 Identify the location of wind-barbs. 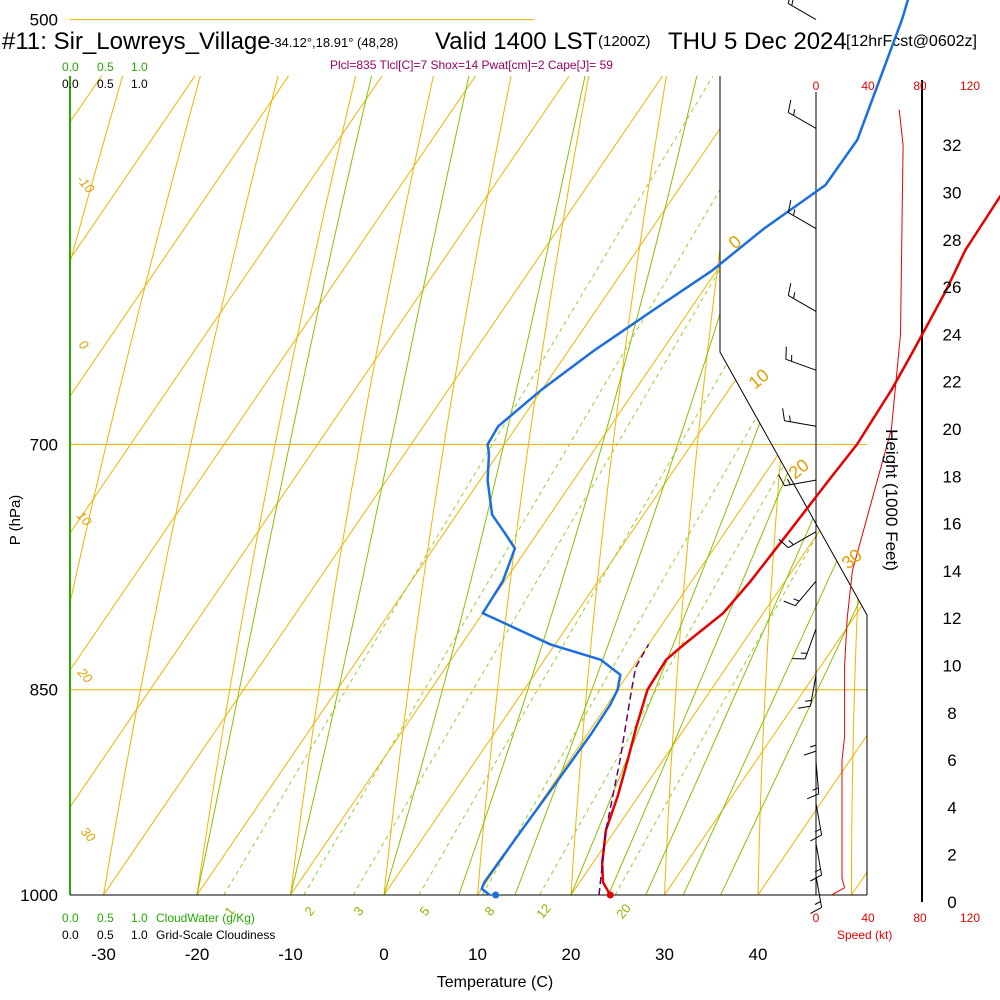
(800, 457).